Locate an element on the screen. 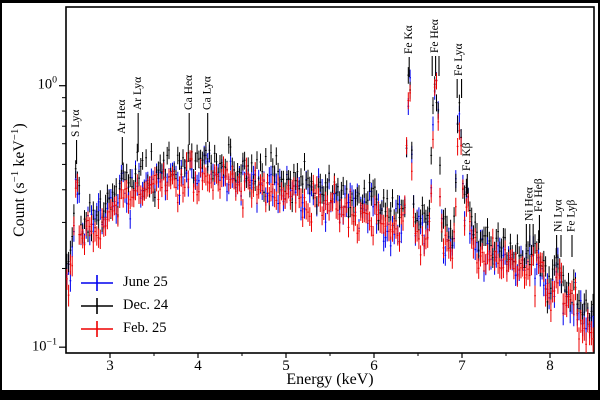 The height and width of the screenshot is (400, 600). legend-row-feb-25: Feb. 25 is located at coordinates (123, 328).